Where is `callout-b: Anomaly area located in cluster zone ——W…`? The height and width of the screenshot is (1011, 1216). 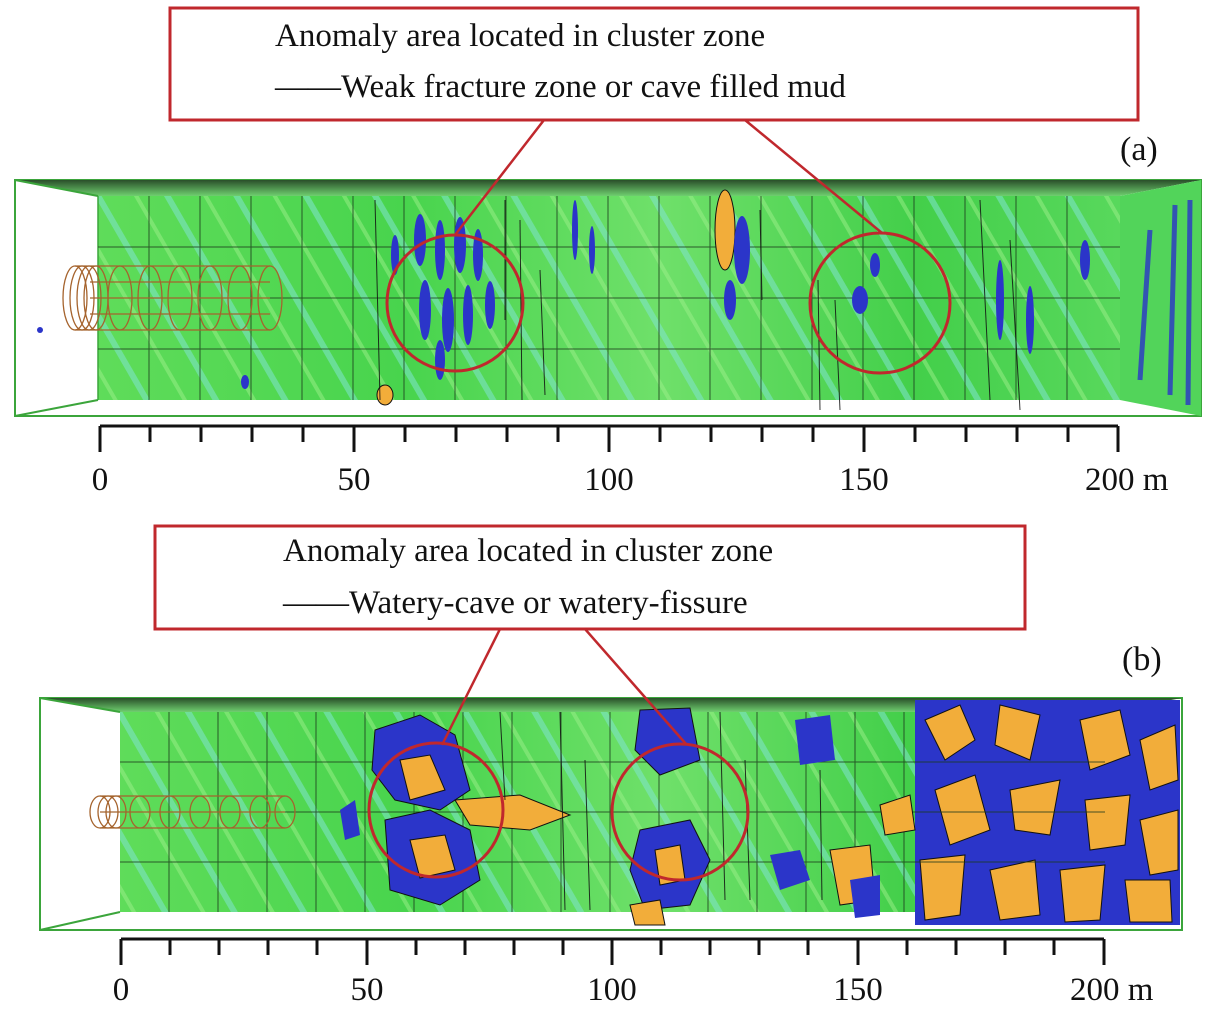 callout-b: Anomaly area located in cluster zone ——W… is located at coordinates (590, 577).